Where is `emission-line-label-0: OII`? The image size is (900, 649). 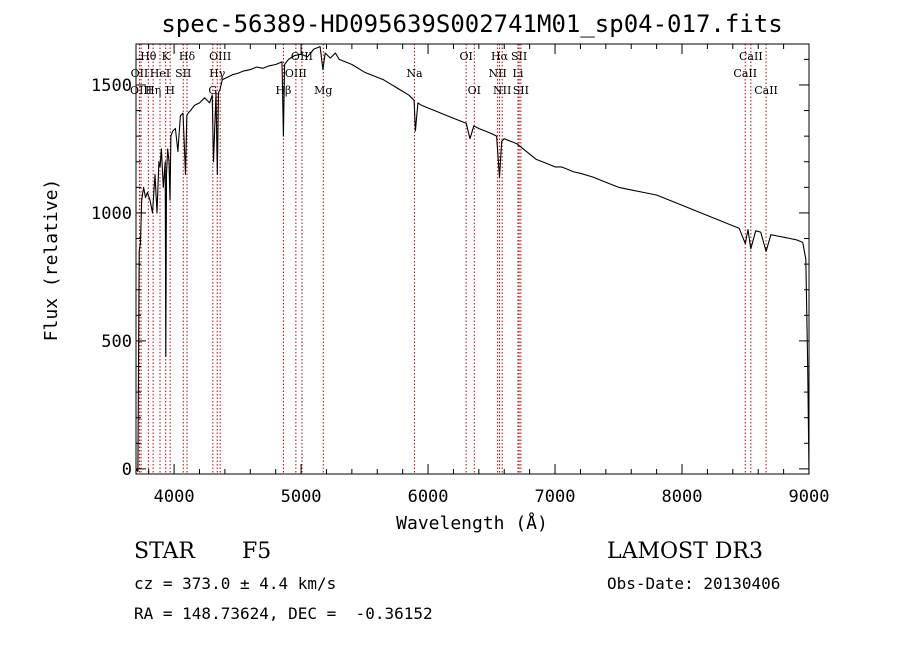
emission-line-label-0: OII is located at coordinates (140, 73).